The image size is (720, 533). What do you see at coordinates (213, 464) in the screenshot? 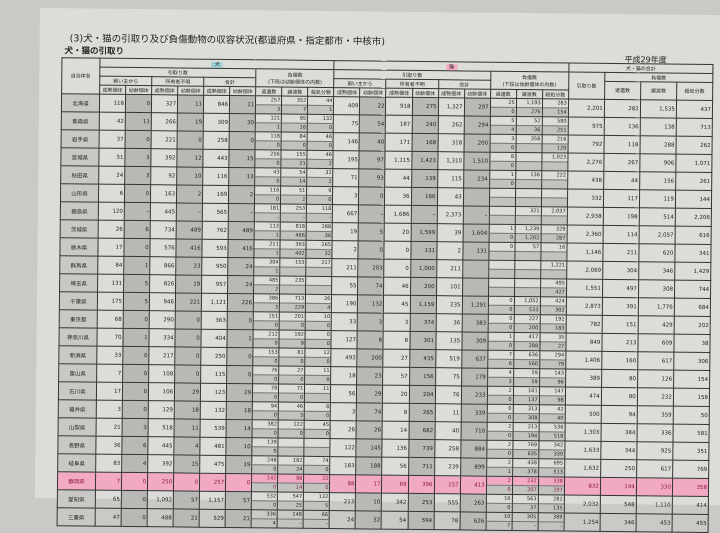
I see `dog-cell: 475` at bounding box center [213, 464].